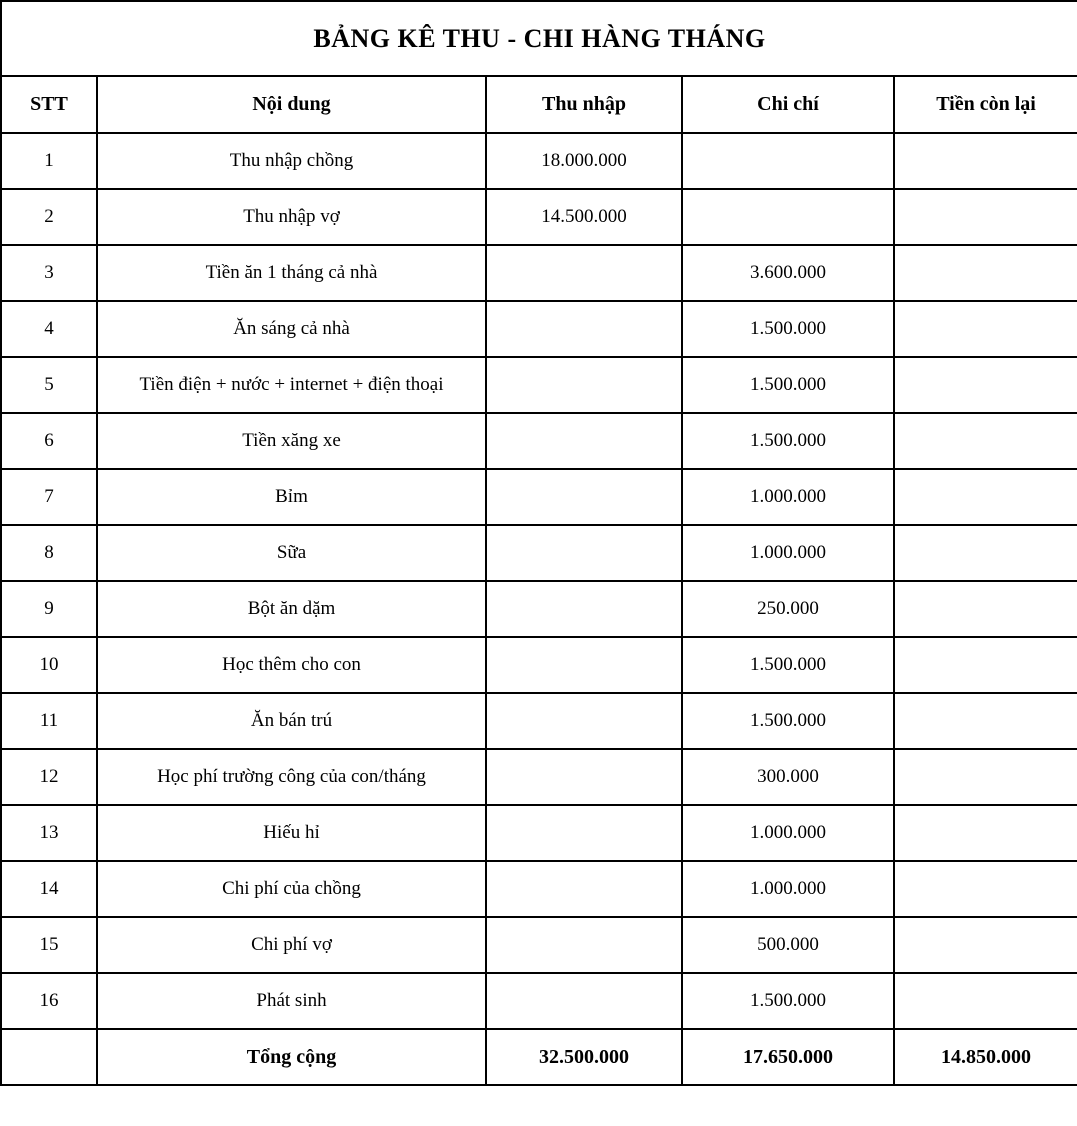 The width and height of the screenshot is (1077, 1126). What do you see at coordinates (538, 609) in the screenshot?
I see `table-row: 9 Bột ăn dặm 250.000` at bounding box center [538, 609].